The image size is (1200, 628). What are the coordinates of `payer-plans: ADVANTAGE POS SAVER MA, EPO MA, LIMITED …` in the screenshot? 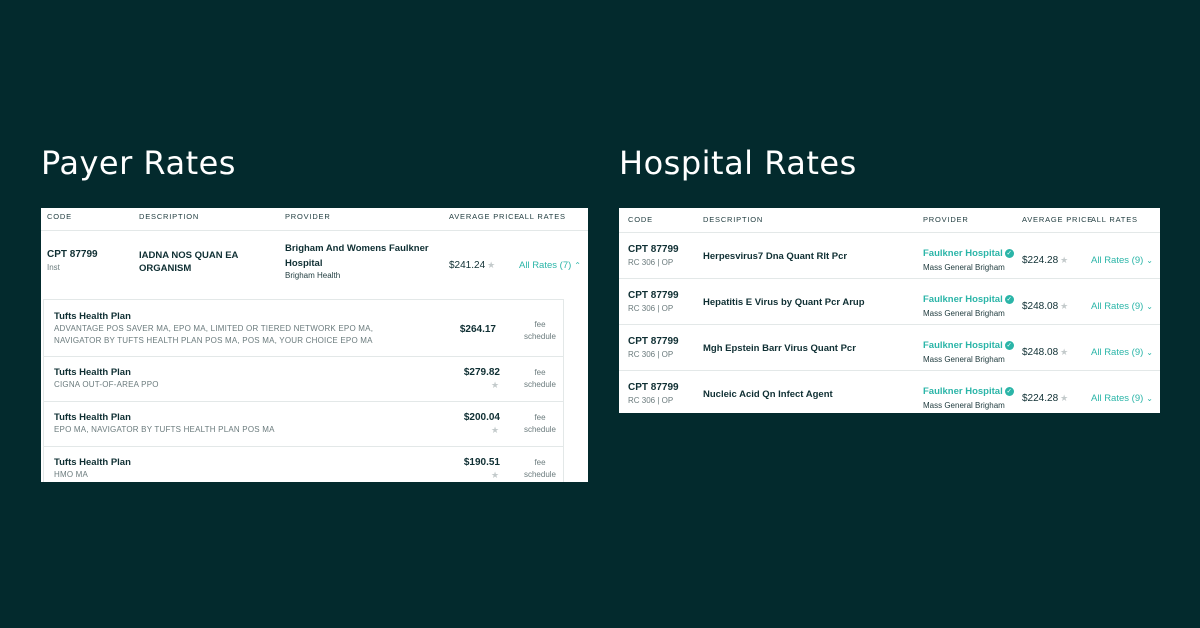 It's located at (213, 335).